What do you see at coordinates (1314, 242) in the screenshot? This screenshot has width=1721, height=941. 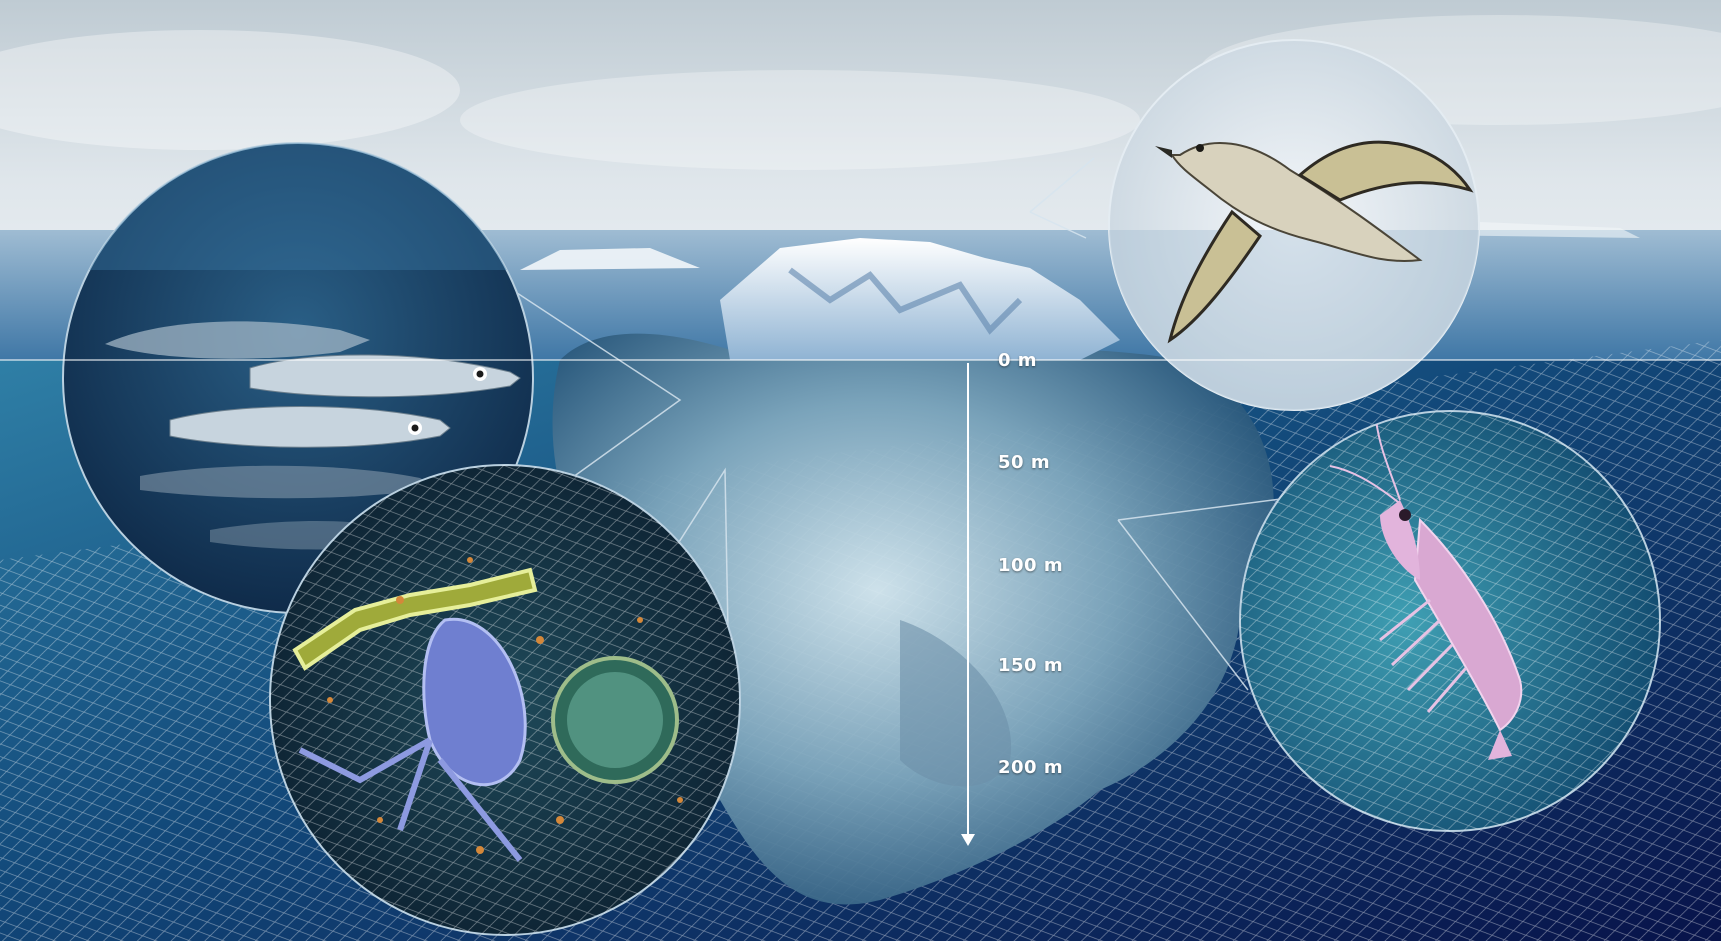 I see `bird-icon` at bounding box center [1314, 242].